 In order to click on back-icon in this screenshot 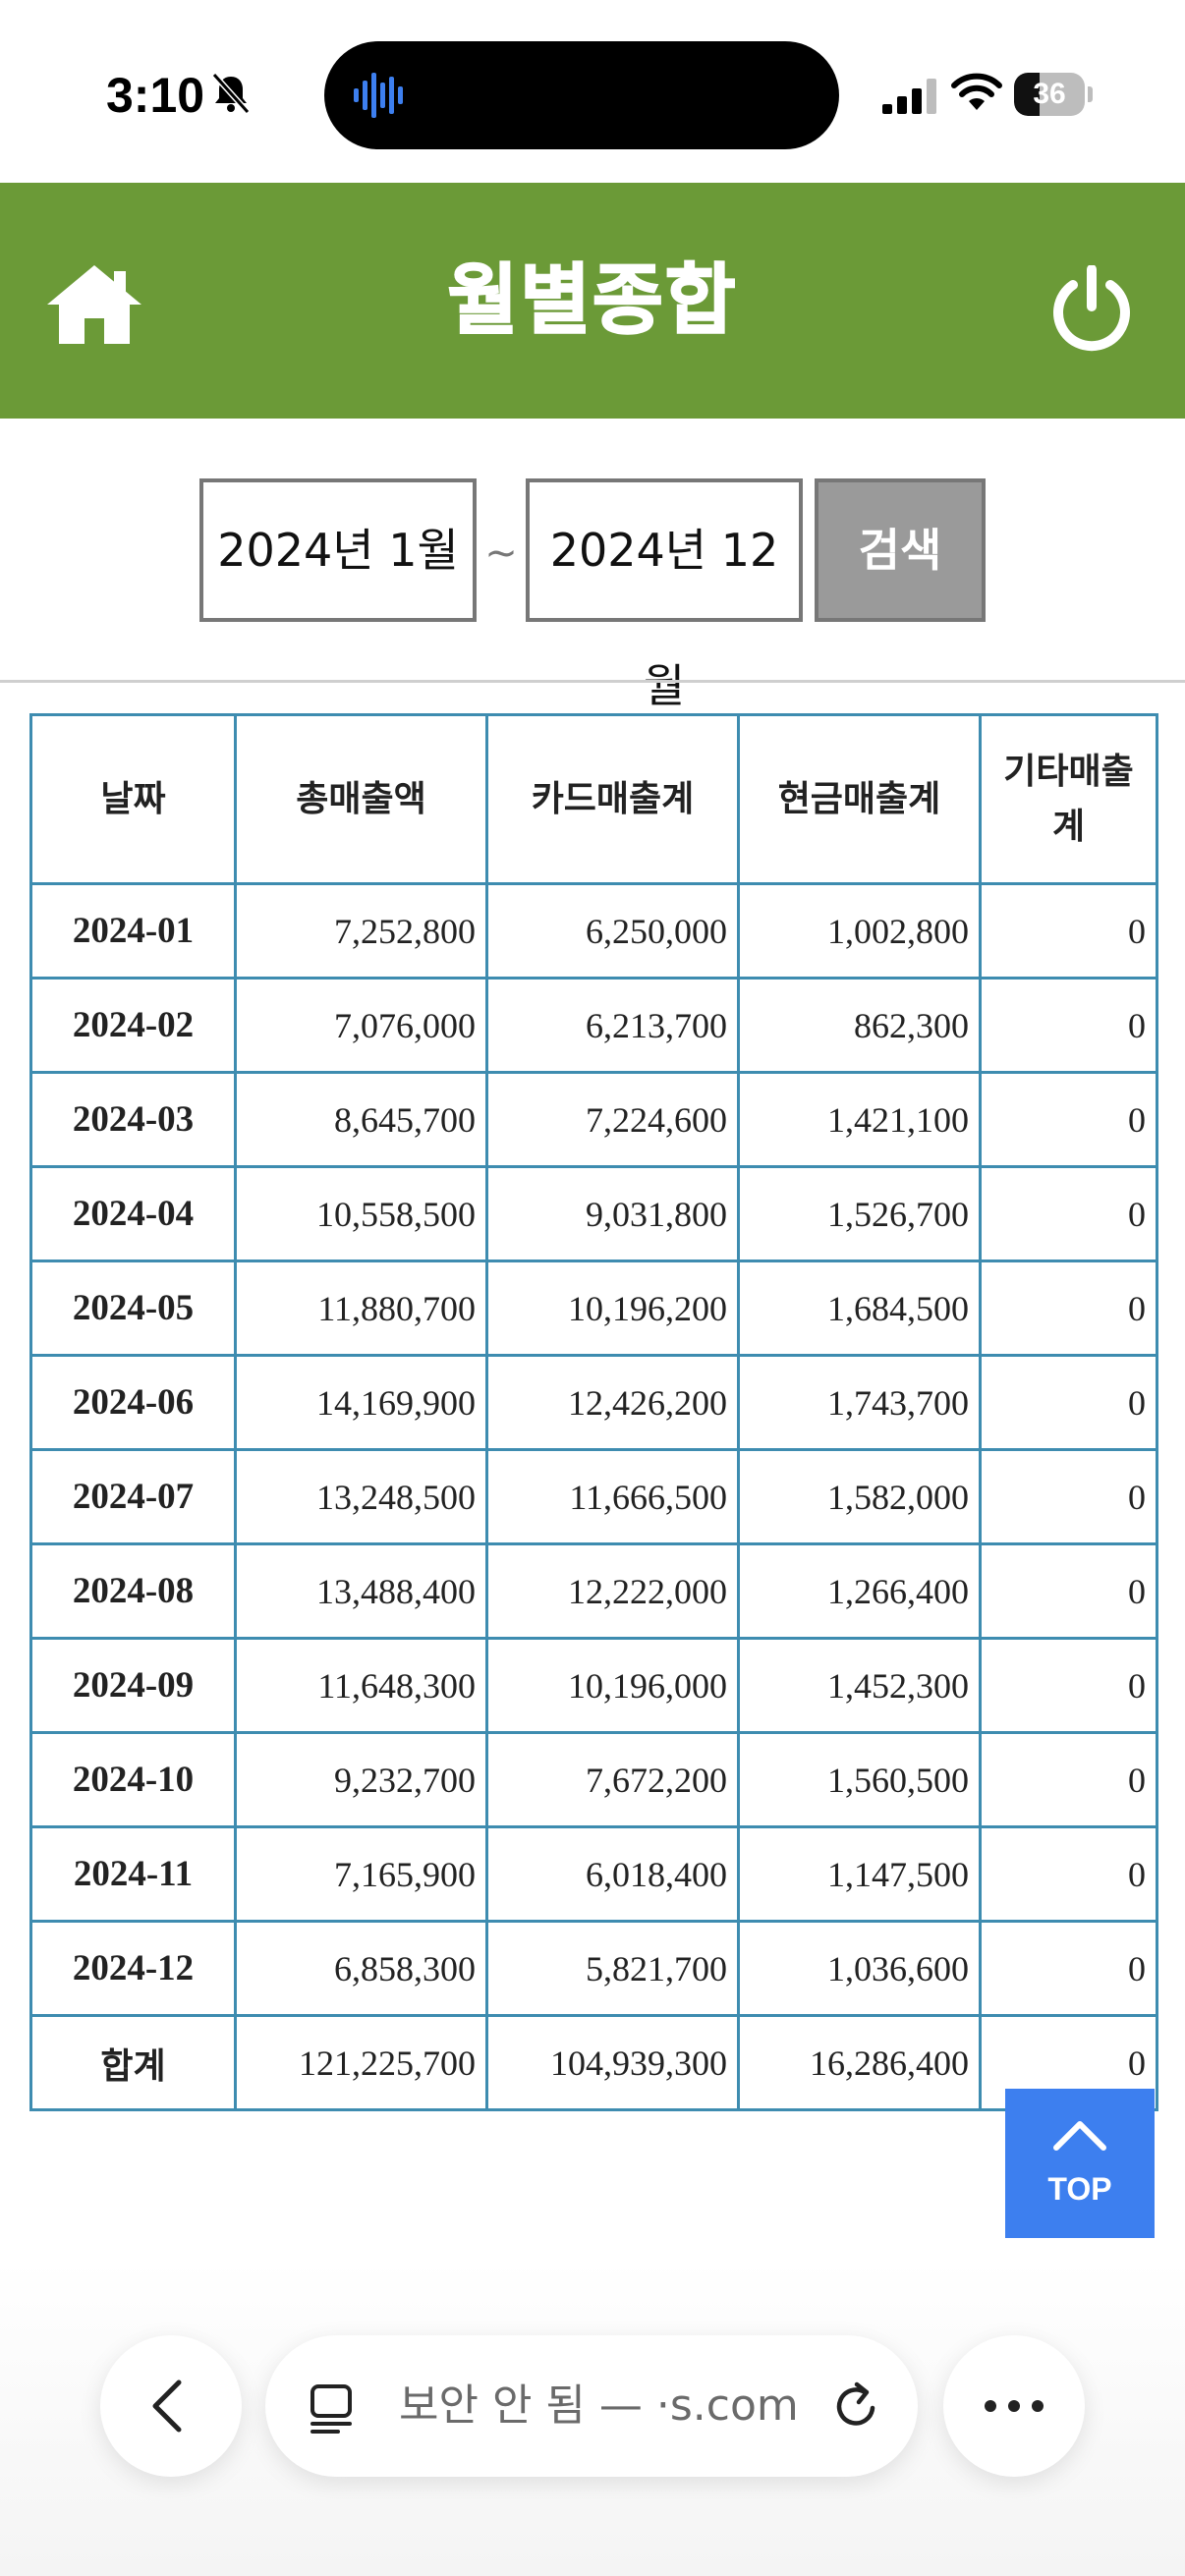, I will do `click(167, 2406)`.